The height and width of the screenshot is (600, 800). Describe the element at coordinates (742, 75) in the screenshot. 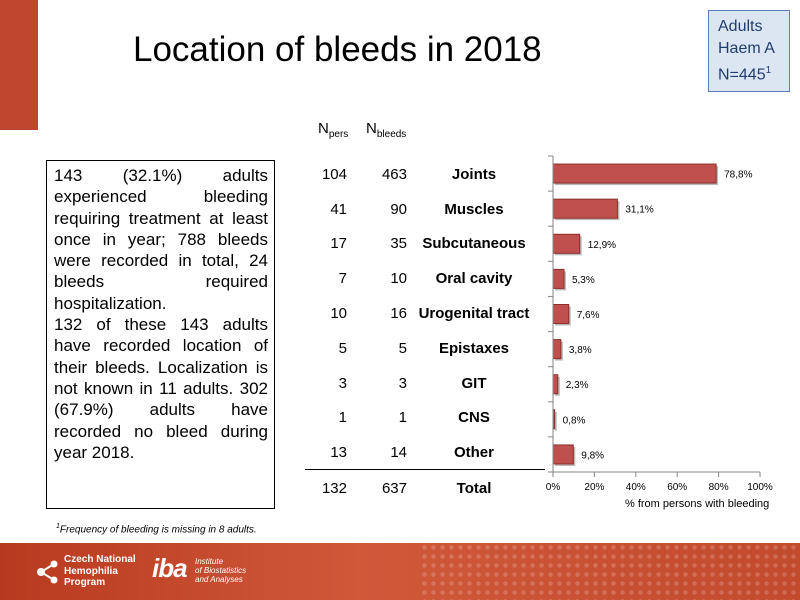

I see `info-n-value: N=445` at that location.